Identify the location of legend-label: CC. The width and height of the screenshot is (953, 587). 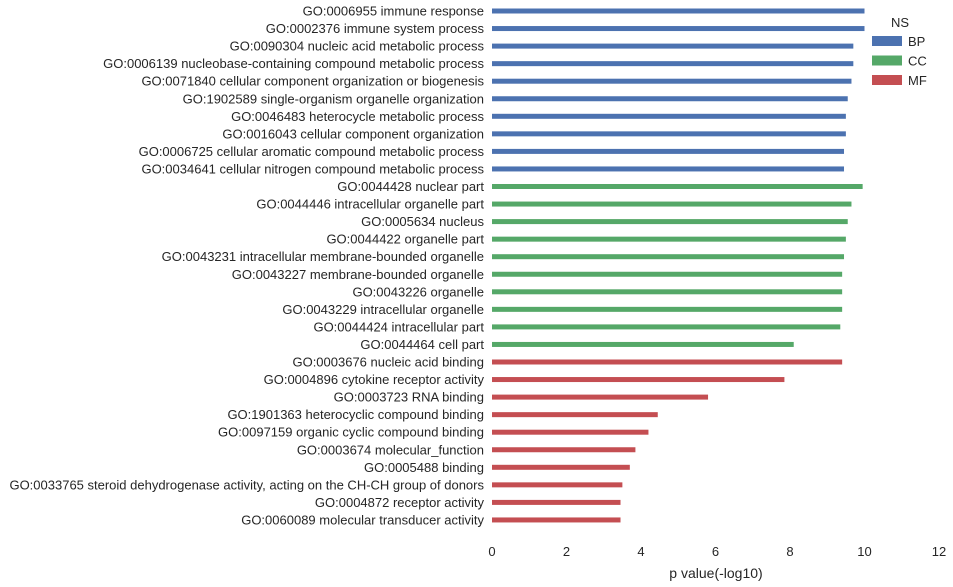
(917, 61).